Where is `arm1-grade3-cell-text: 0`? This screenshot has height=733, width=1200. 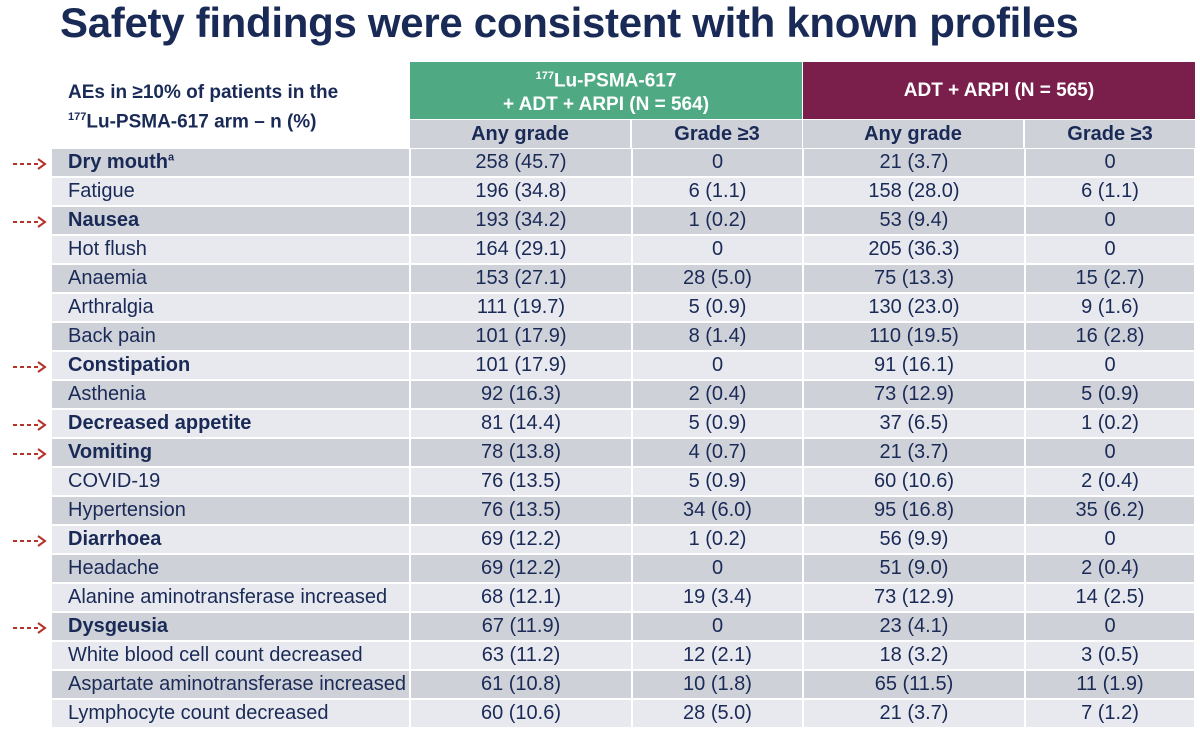
arm1-grade3-cell-text: 0 is located at coordinates (717, 162).